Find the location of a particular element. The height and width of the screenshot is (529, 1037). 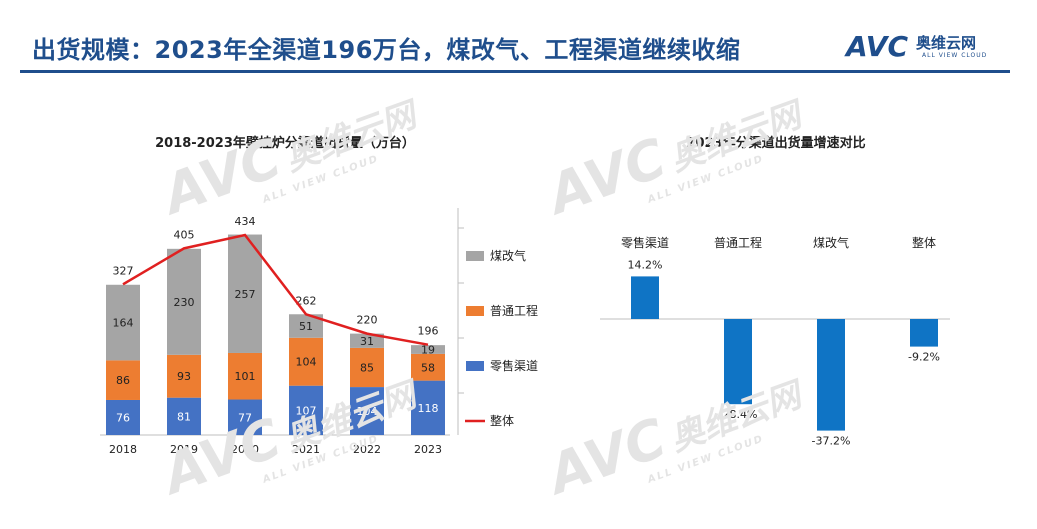

total-label: 434 is located at coordinates (245, 221).